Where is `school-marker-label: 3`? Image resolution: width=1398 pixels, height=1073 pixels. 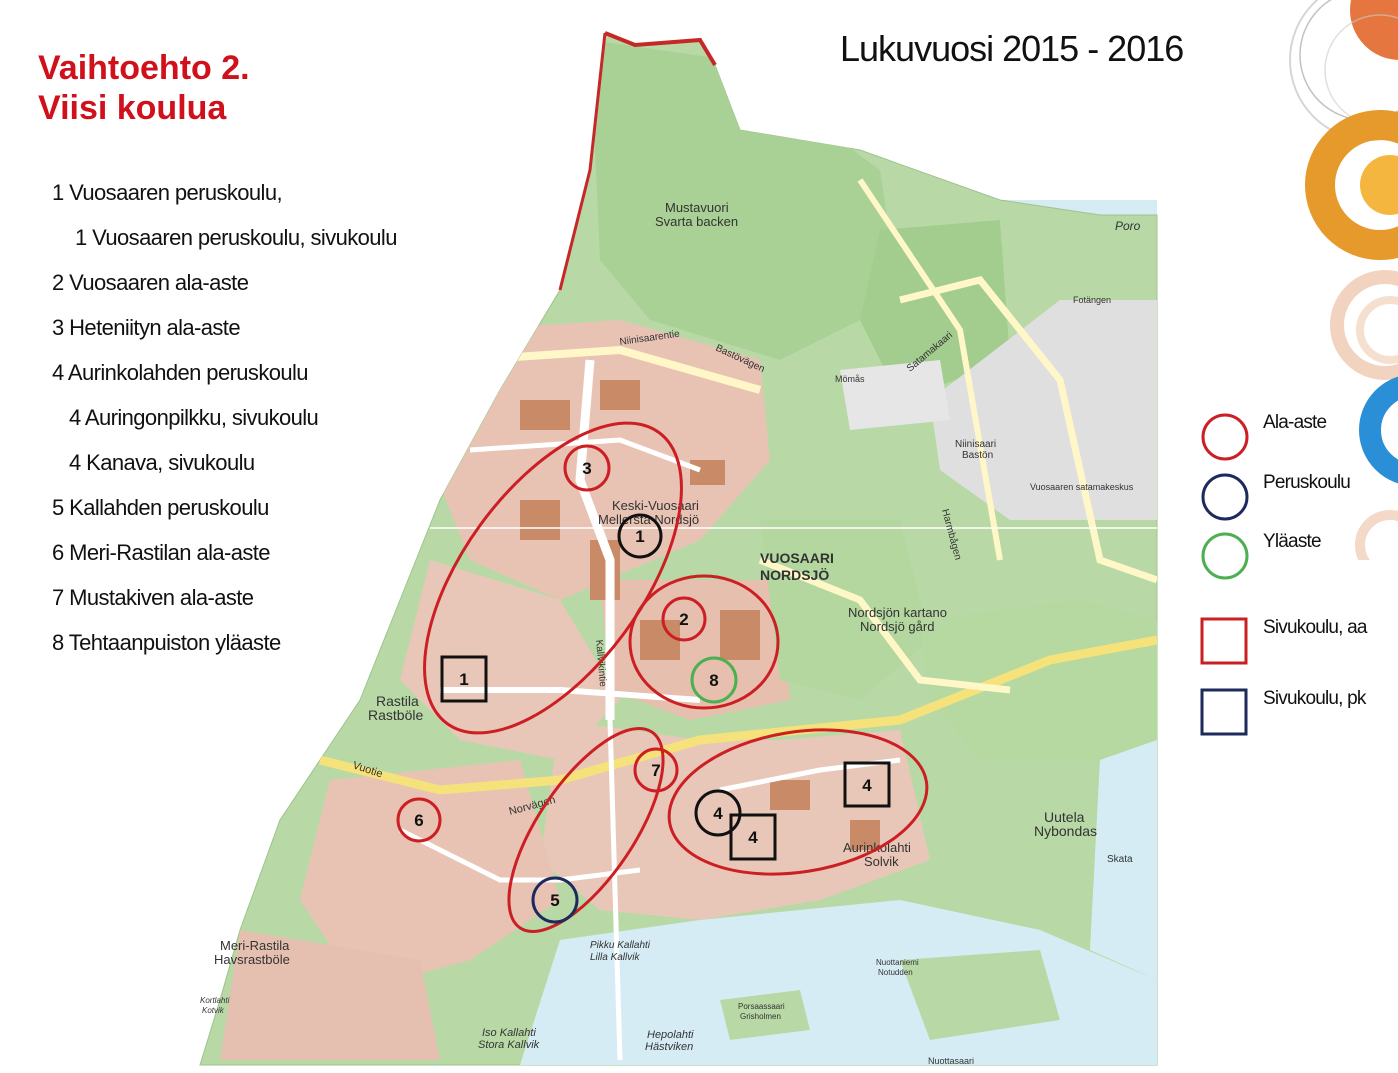 school-marker-label: 3 is located at coordinates (586, 468).